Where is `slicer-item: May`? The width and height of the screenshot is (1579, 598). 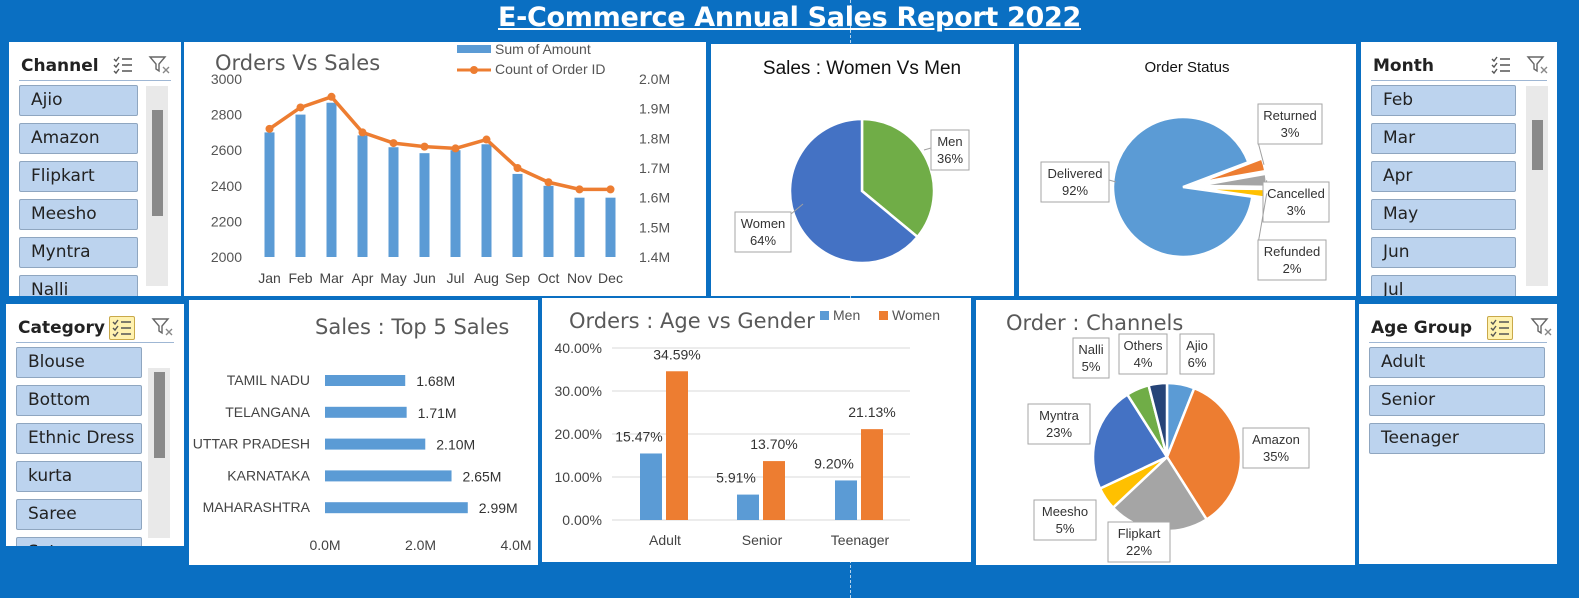 slicer-item: May is located at coordinates (1443, 214).